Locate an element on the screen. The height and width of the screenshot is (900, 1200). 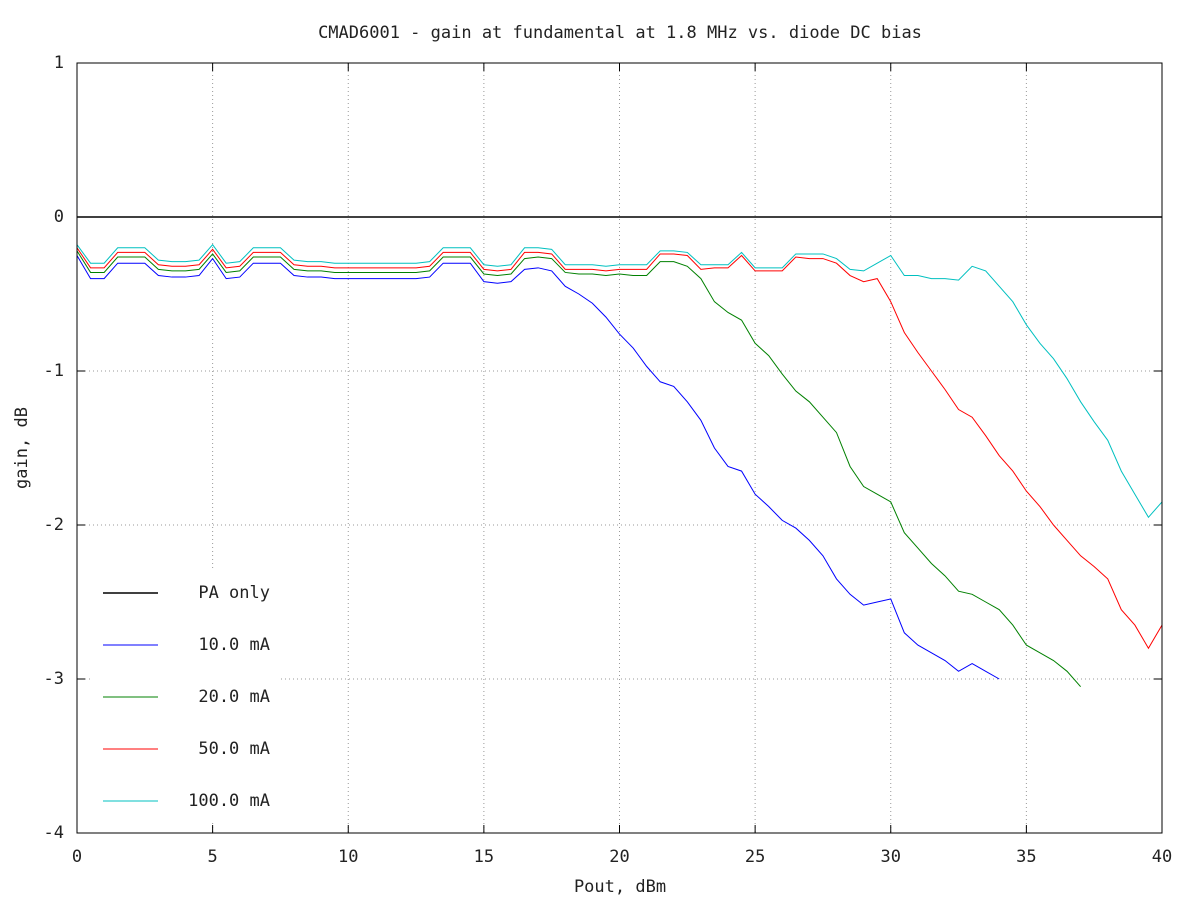
y-tick-label: -4 is located at coordinates (54, 833).